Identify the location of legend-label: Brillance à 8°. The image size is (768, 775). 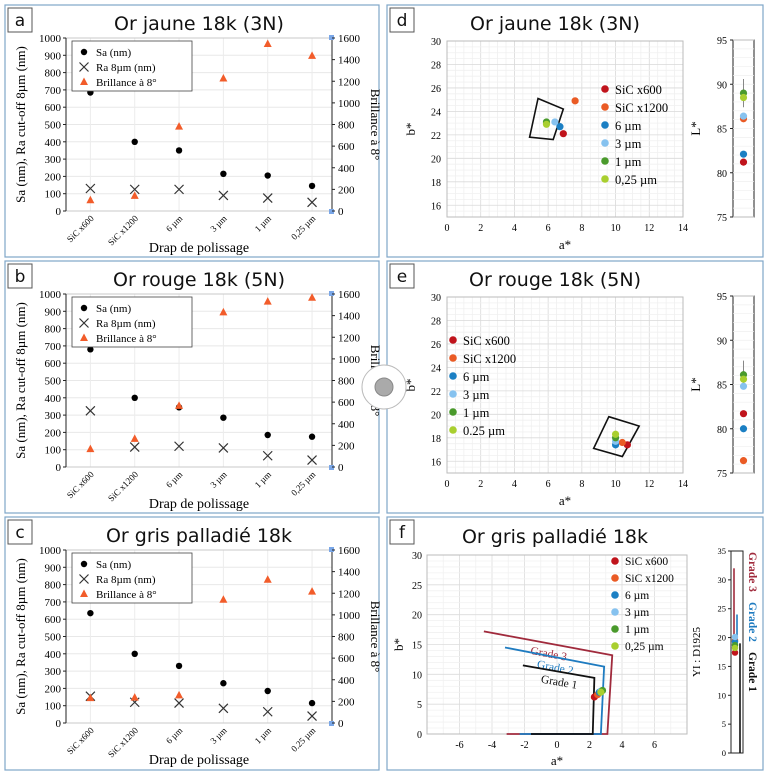
(126, 339).